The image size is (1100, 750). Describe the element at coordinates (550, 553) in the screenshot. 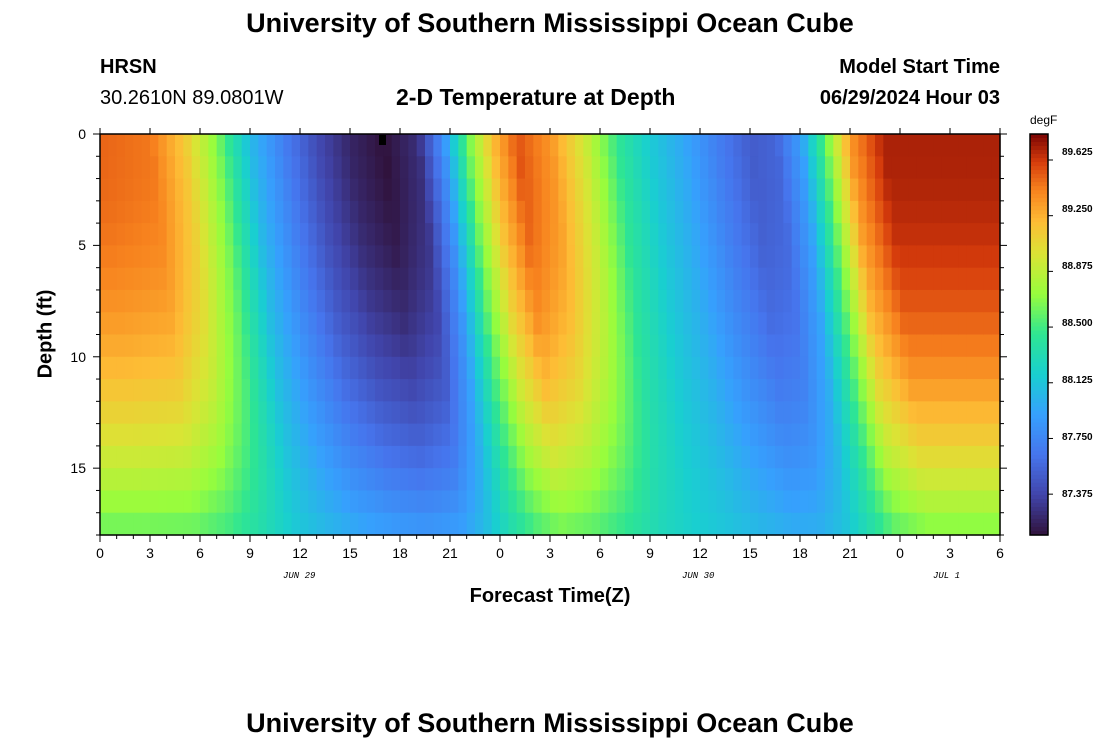

I see `x-tick-label: 3` at that location.